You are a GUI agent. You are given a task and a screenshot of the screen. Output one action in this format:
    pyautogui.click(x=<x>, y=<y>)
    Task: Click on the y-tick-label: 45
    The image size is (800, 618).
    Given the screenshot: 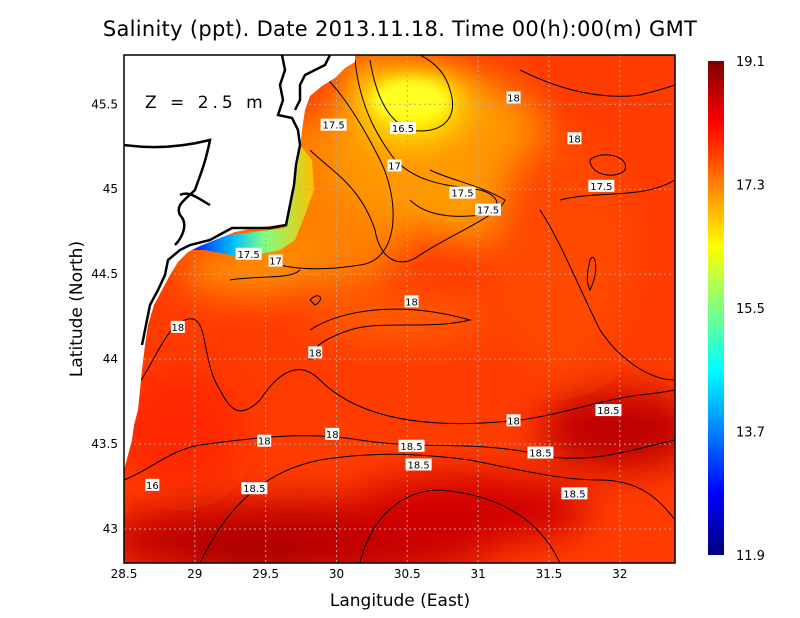 What is the action you would take?
    pyautogui.click(x=110, y=189)
    